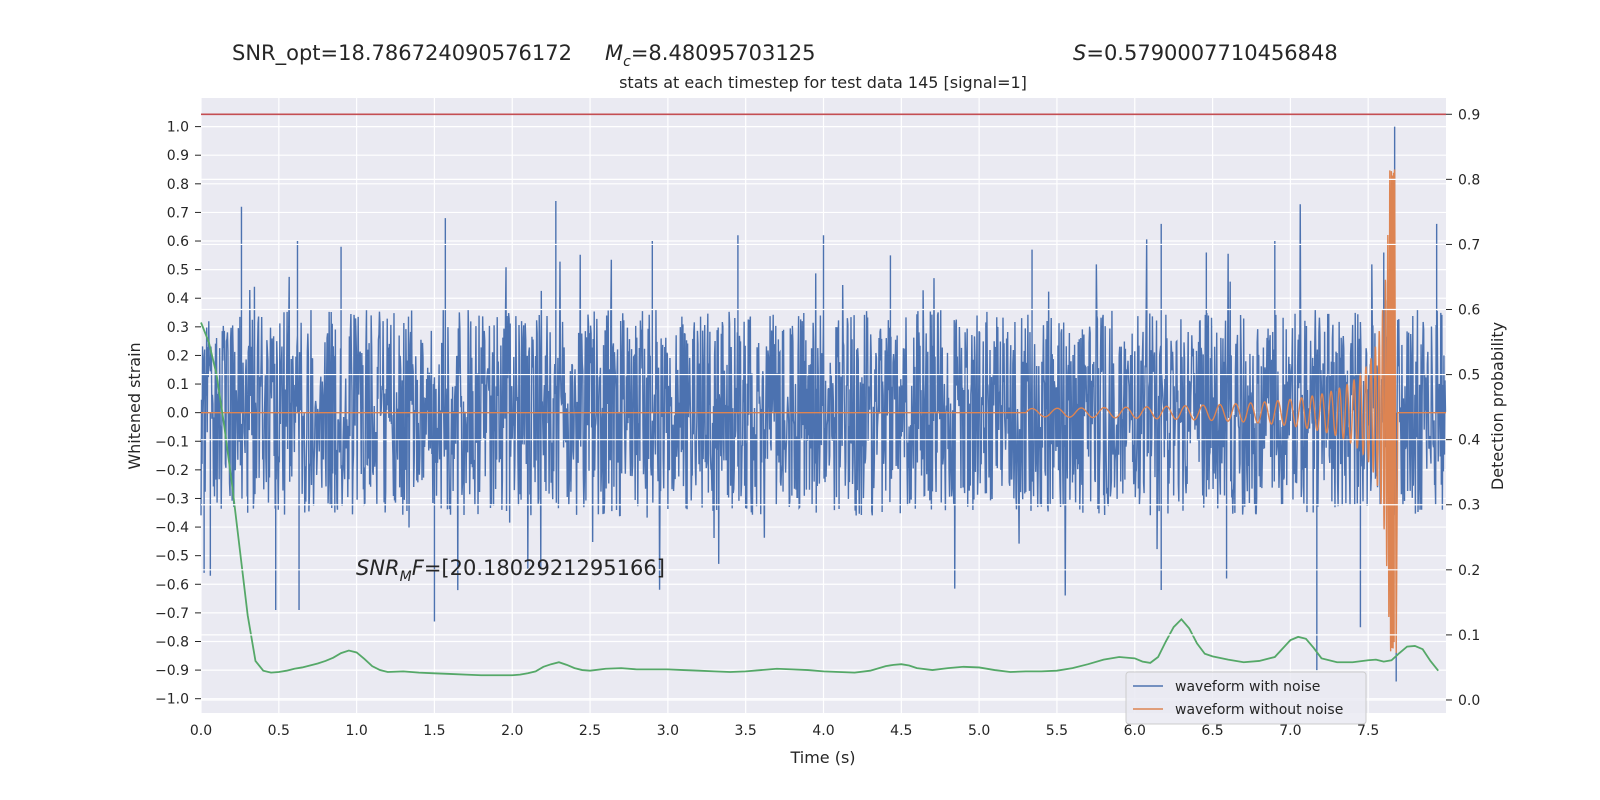 The width and height of the screenshot is (1600, 800). Describe the element at coordinates (823, 731) in the screenshot. I see `x-tick-label: 4.0` at that location.